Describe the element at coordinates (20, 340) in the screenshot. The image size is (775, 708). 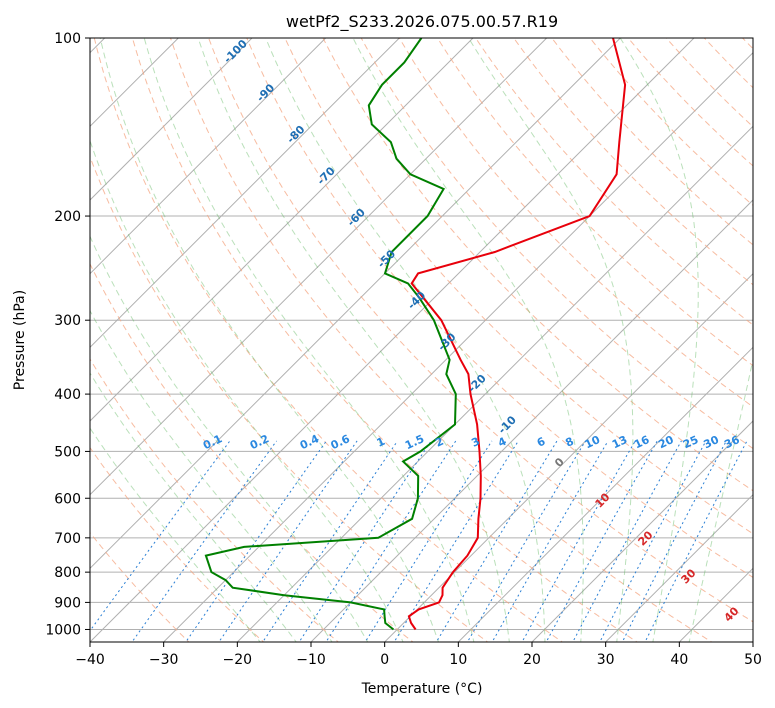
I see `y-axis-label: Pressure (hPa)` at that location.